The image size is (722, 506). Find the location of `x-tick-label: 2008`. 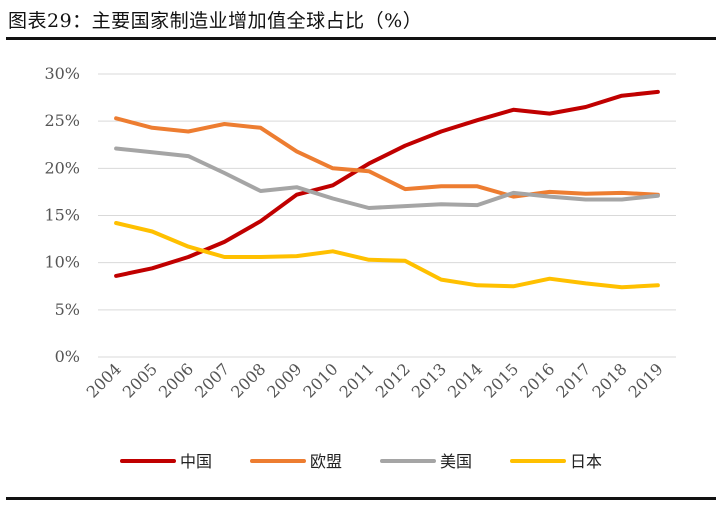

x-tick-label: 2008 is located at coordinates (248, 380).